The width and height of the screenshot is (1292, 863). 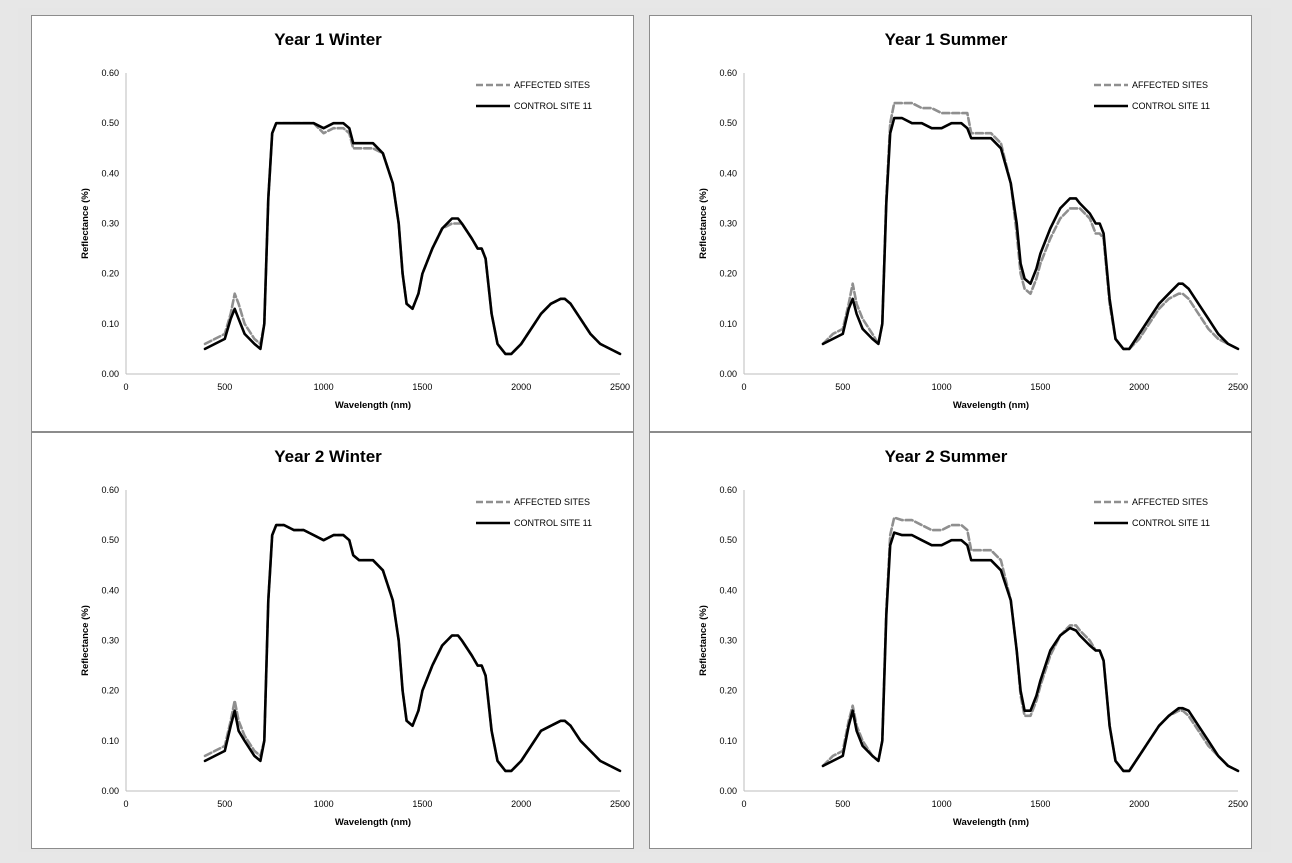 I want to click on chart-title: Year 2 Summer, so click(x=946, y=456).